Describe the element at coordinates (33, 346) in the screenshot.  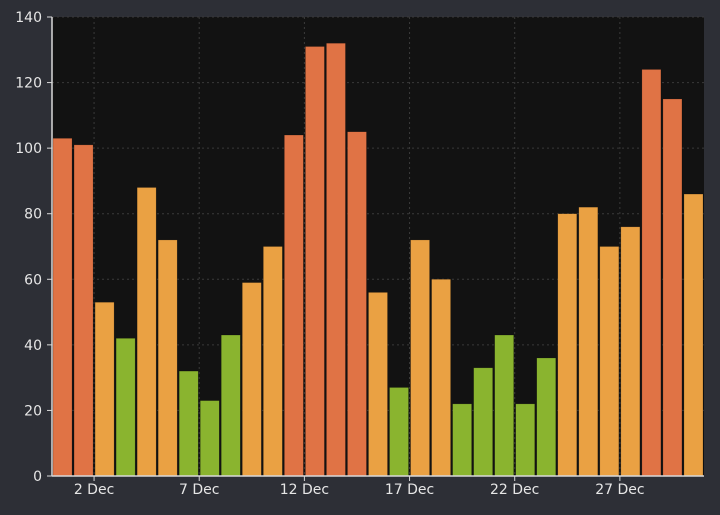
I see `y-tick-label-40: 40` at that location.